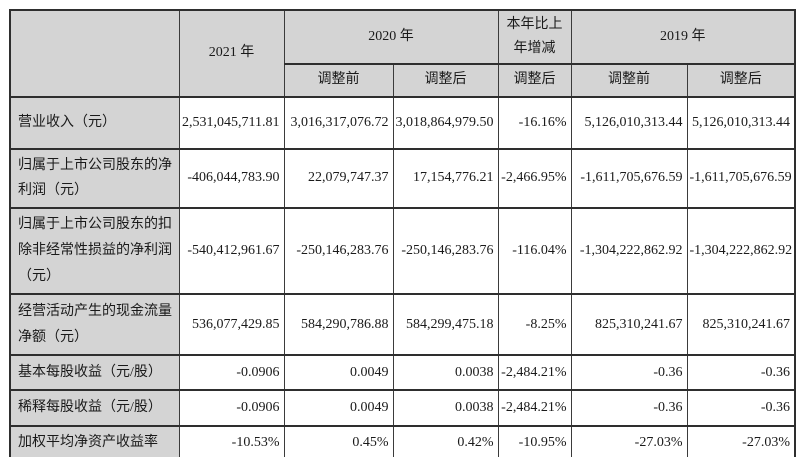 This screenshot has width=800, height=457. What do you see at coordinates (534, 441) in the screenshot?
I see `cell-change: -10.95%` at bounding box center [534, 441].